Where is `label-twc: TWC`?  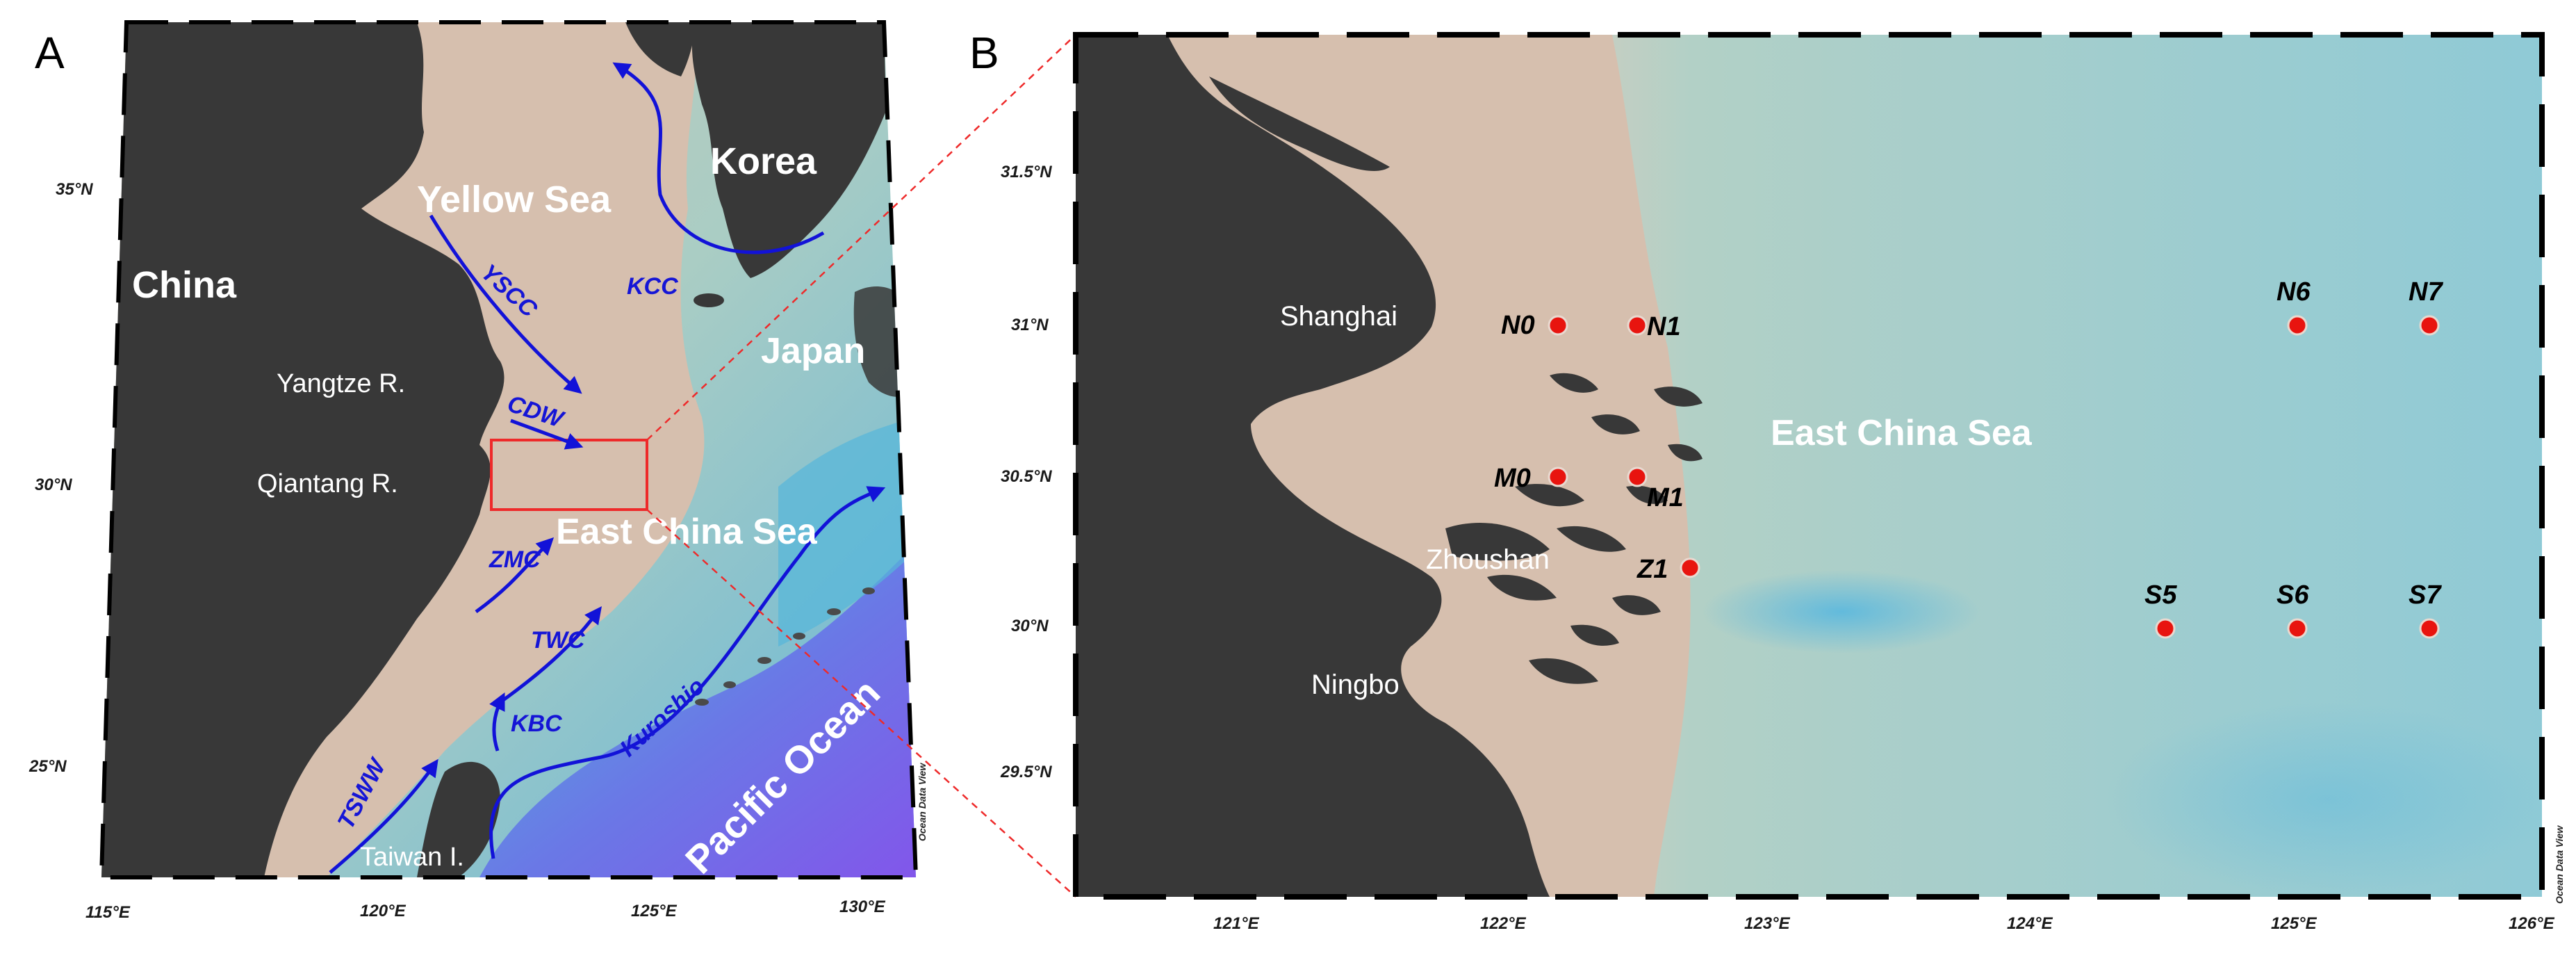 label-twc: TWC is located at coordinates (558, 640).